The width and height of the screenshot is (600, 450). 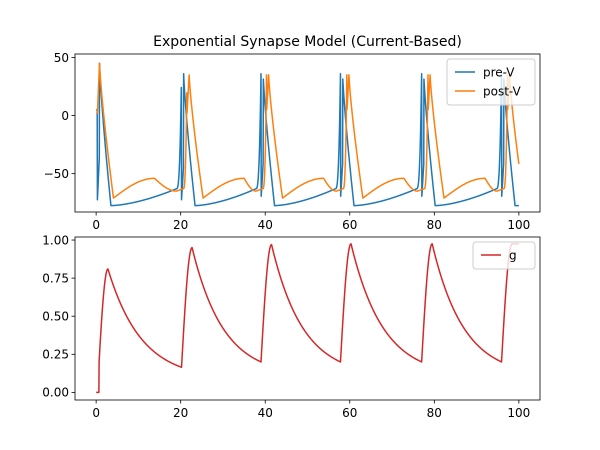 What do you see at coordinates (499, 72) in the screenshot?
I see `legend-label: pre-V` at bounding box center [499, 72].